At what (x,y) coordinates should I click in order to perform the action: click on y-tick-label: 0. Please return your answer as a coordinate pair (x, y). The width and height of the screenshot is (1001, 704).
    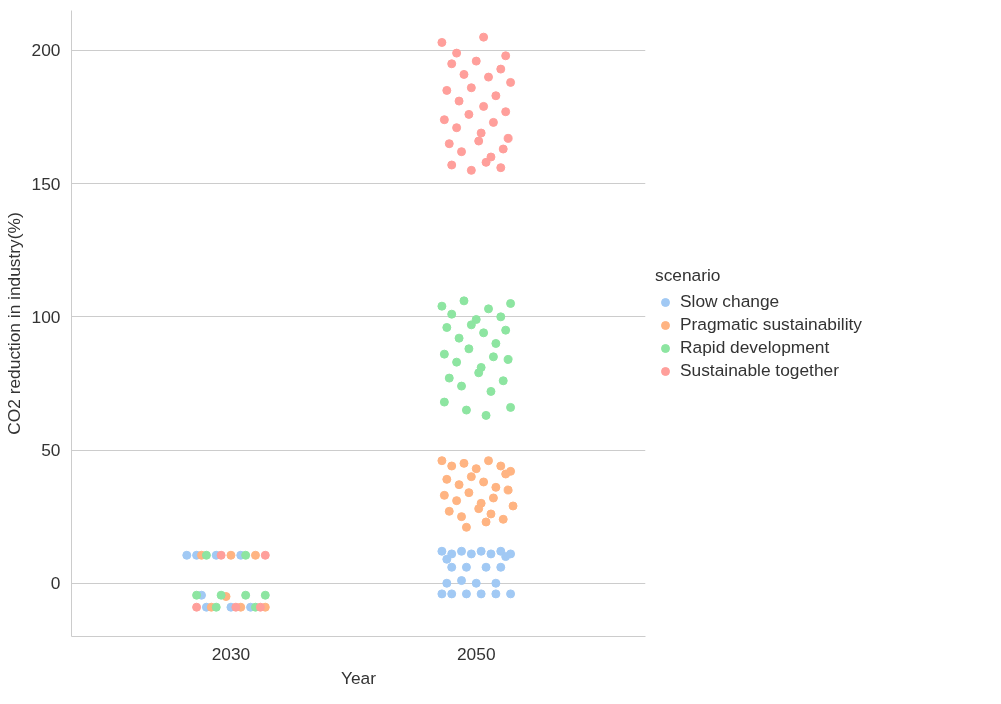
    Looking at the image, I should click on (55, 583).